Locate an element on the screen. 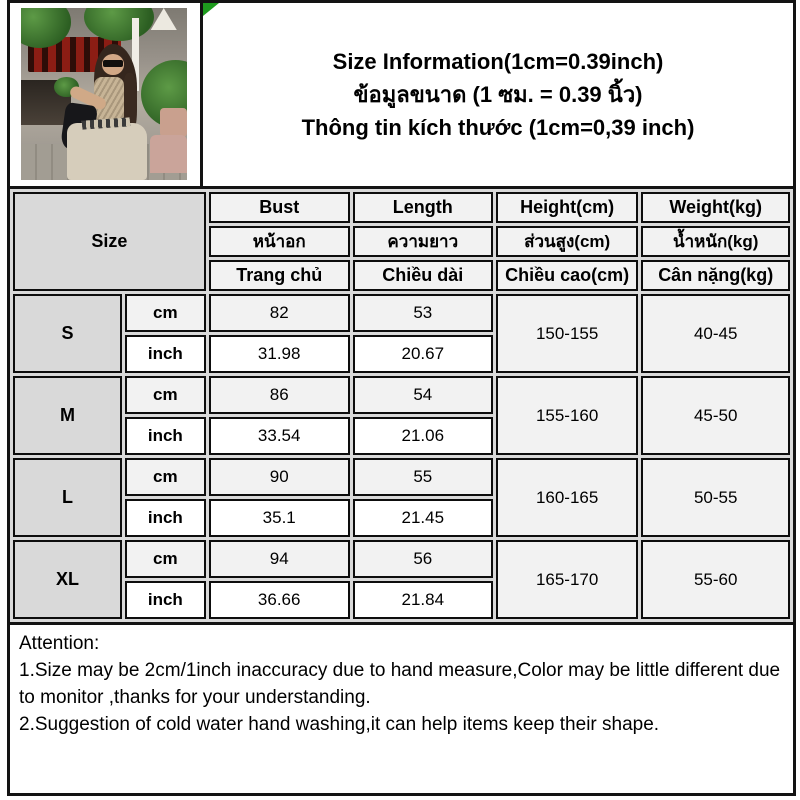 Image resolution: width=800 pixels, height=800 pixels. table-row: inch 36.66 21.84 is located at coordinates (401, 600).